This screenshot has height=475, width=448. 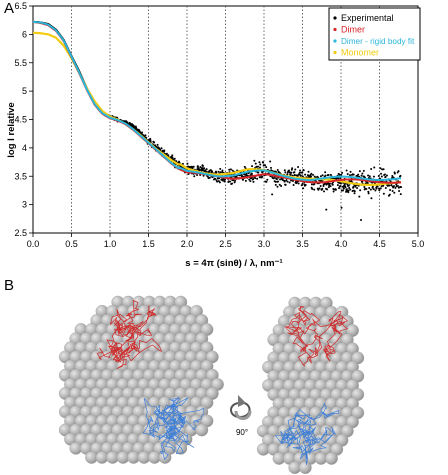 I want to click on y-tick-label: 2.5, so click(x=20, y=233).